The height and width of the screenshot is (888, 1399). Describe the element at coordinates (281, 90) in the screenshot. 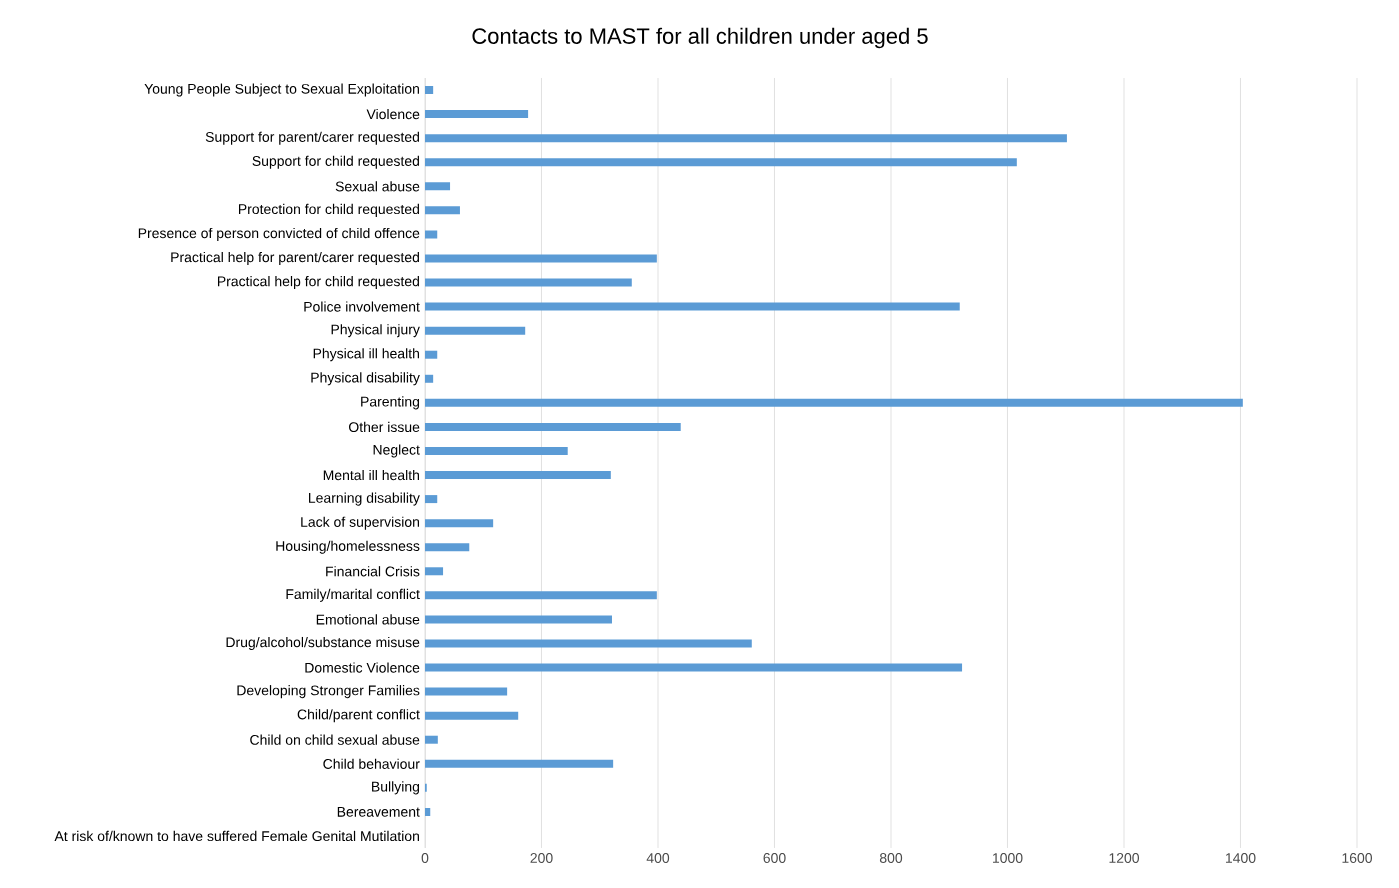

I see `y-tick-label: Young People Subject to Sexual Exploitation` at that location.